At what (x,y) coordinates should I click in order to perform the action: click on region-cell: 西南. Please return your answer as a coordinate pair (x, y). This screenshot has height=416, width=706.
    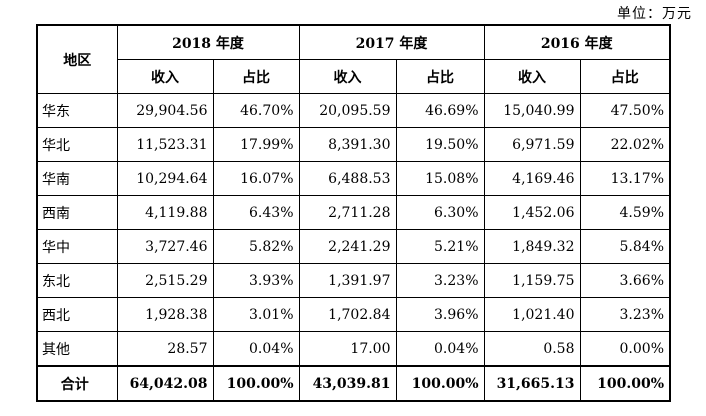
    Looking at the image, I should click on (77, 212).